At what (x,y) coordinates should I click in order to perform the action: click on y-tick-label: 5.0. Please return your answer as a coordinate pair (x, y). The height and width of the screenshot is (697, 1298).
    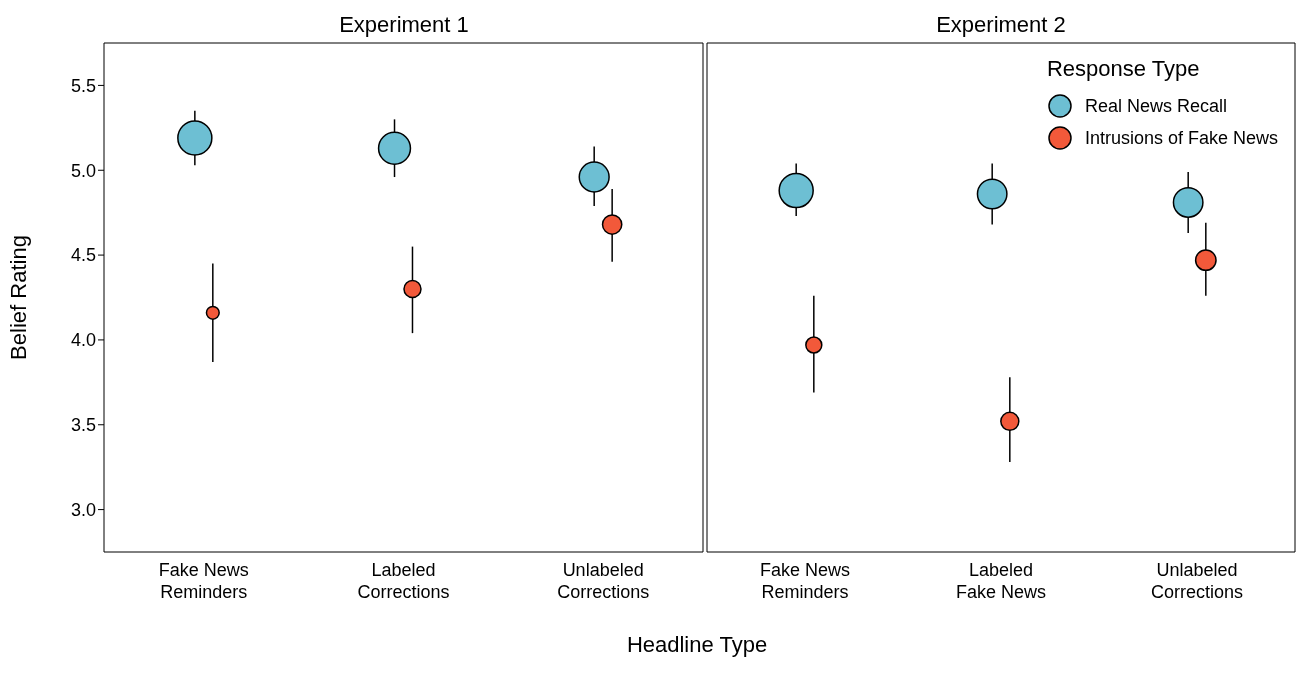
    Looking at the image, I should click on (83, 170).